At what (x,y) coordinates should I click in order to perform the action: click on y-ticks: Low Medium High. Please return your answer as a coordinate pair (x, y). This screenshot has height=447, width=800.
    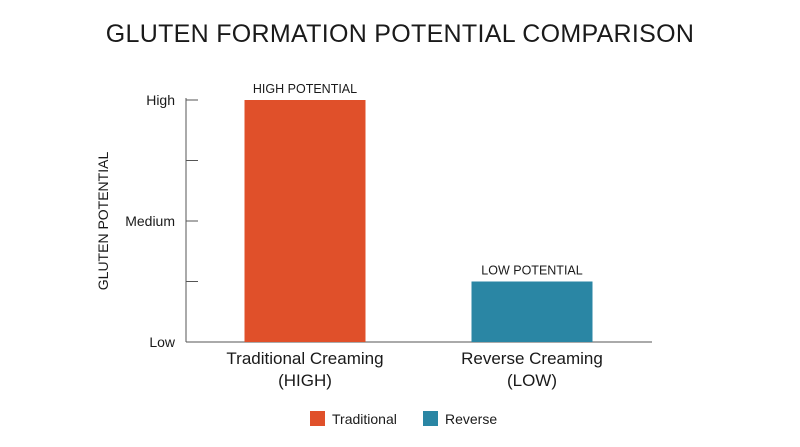
    Looking at the image, I should click on (161, 221).